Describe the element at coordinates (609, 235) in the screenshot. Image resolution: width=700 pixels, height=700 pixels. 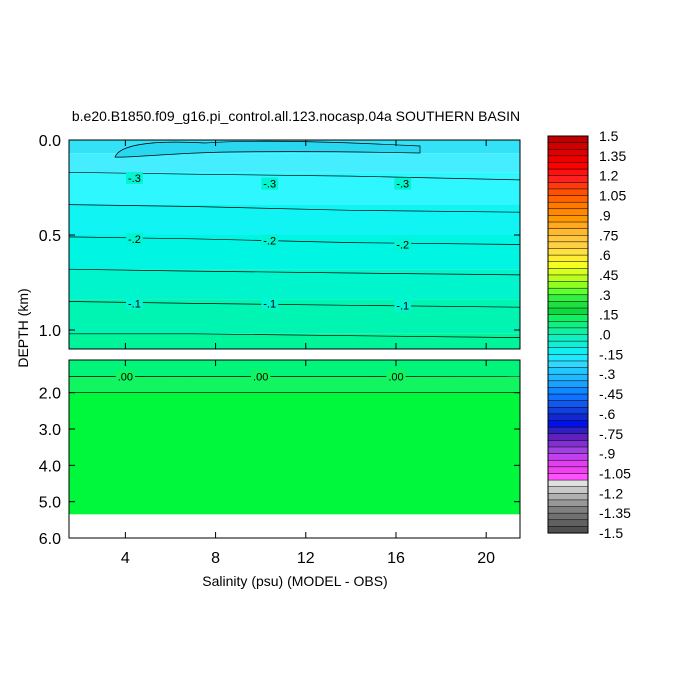
I see `colorbar-label: .75` at that location.